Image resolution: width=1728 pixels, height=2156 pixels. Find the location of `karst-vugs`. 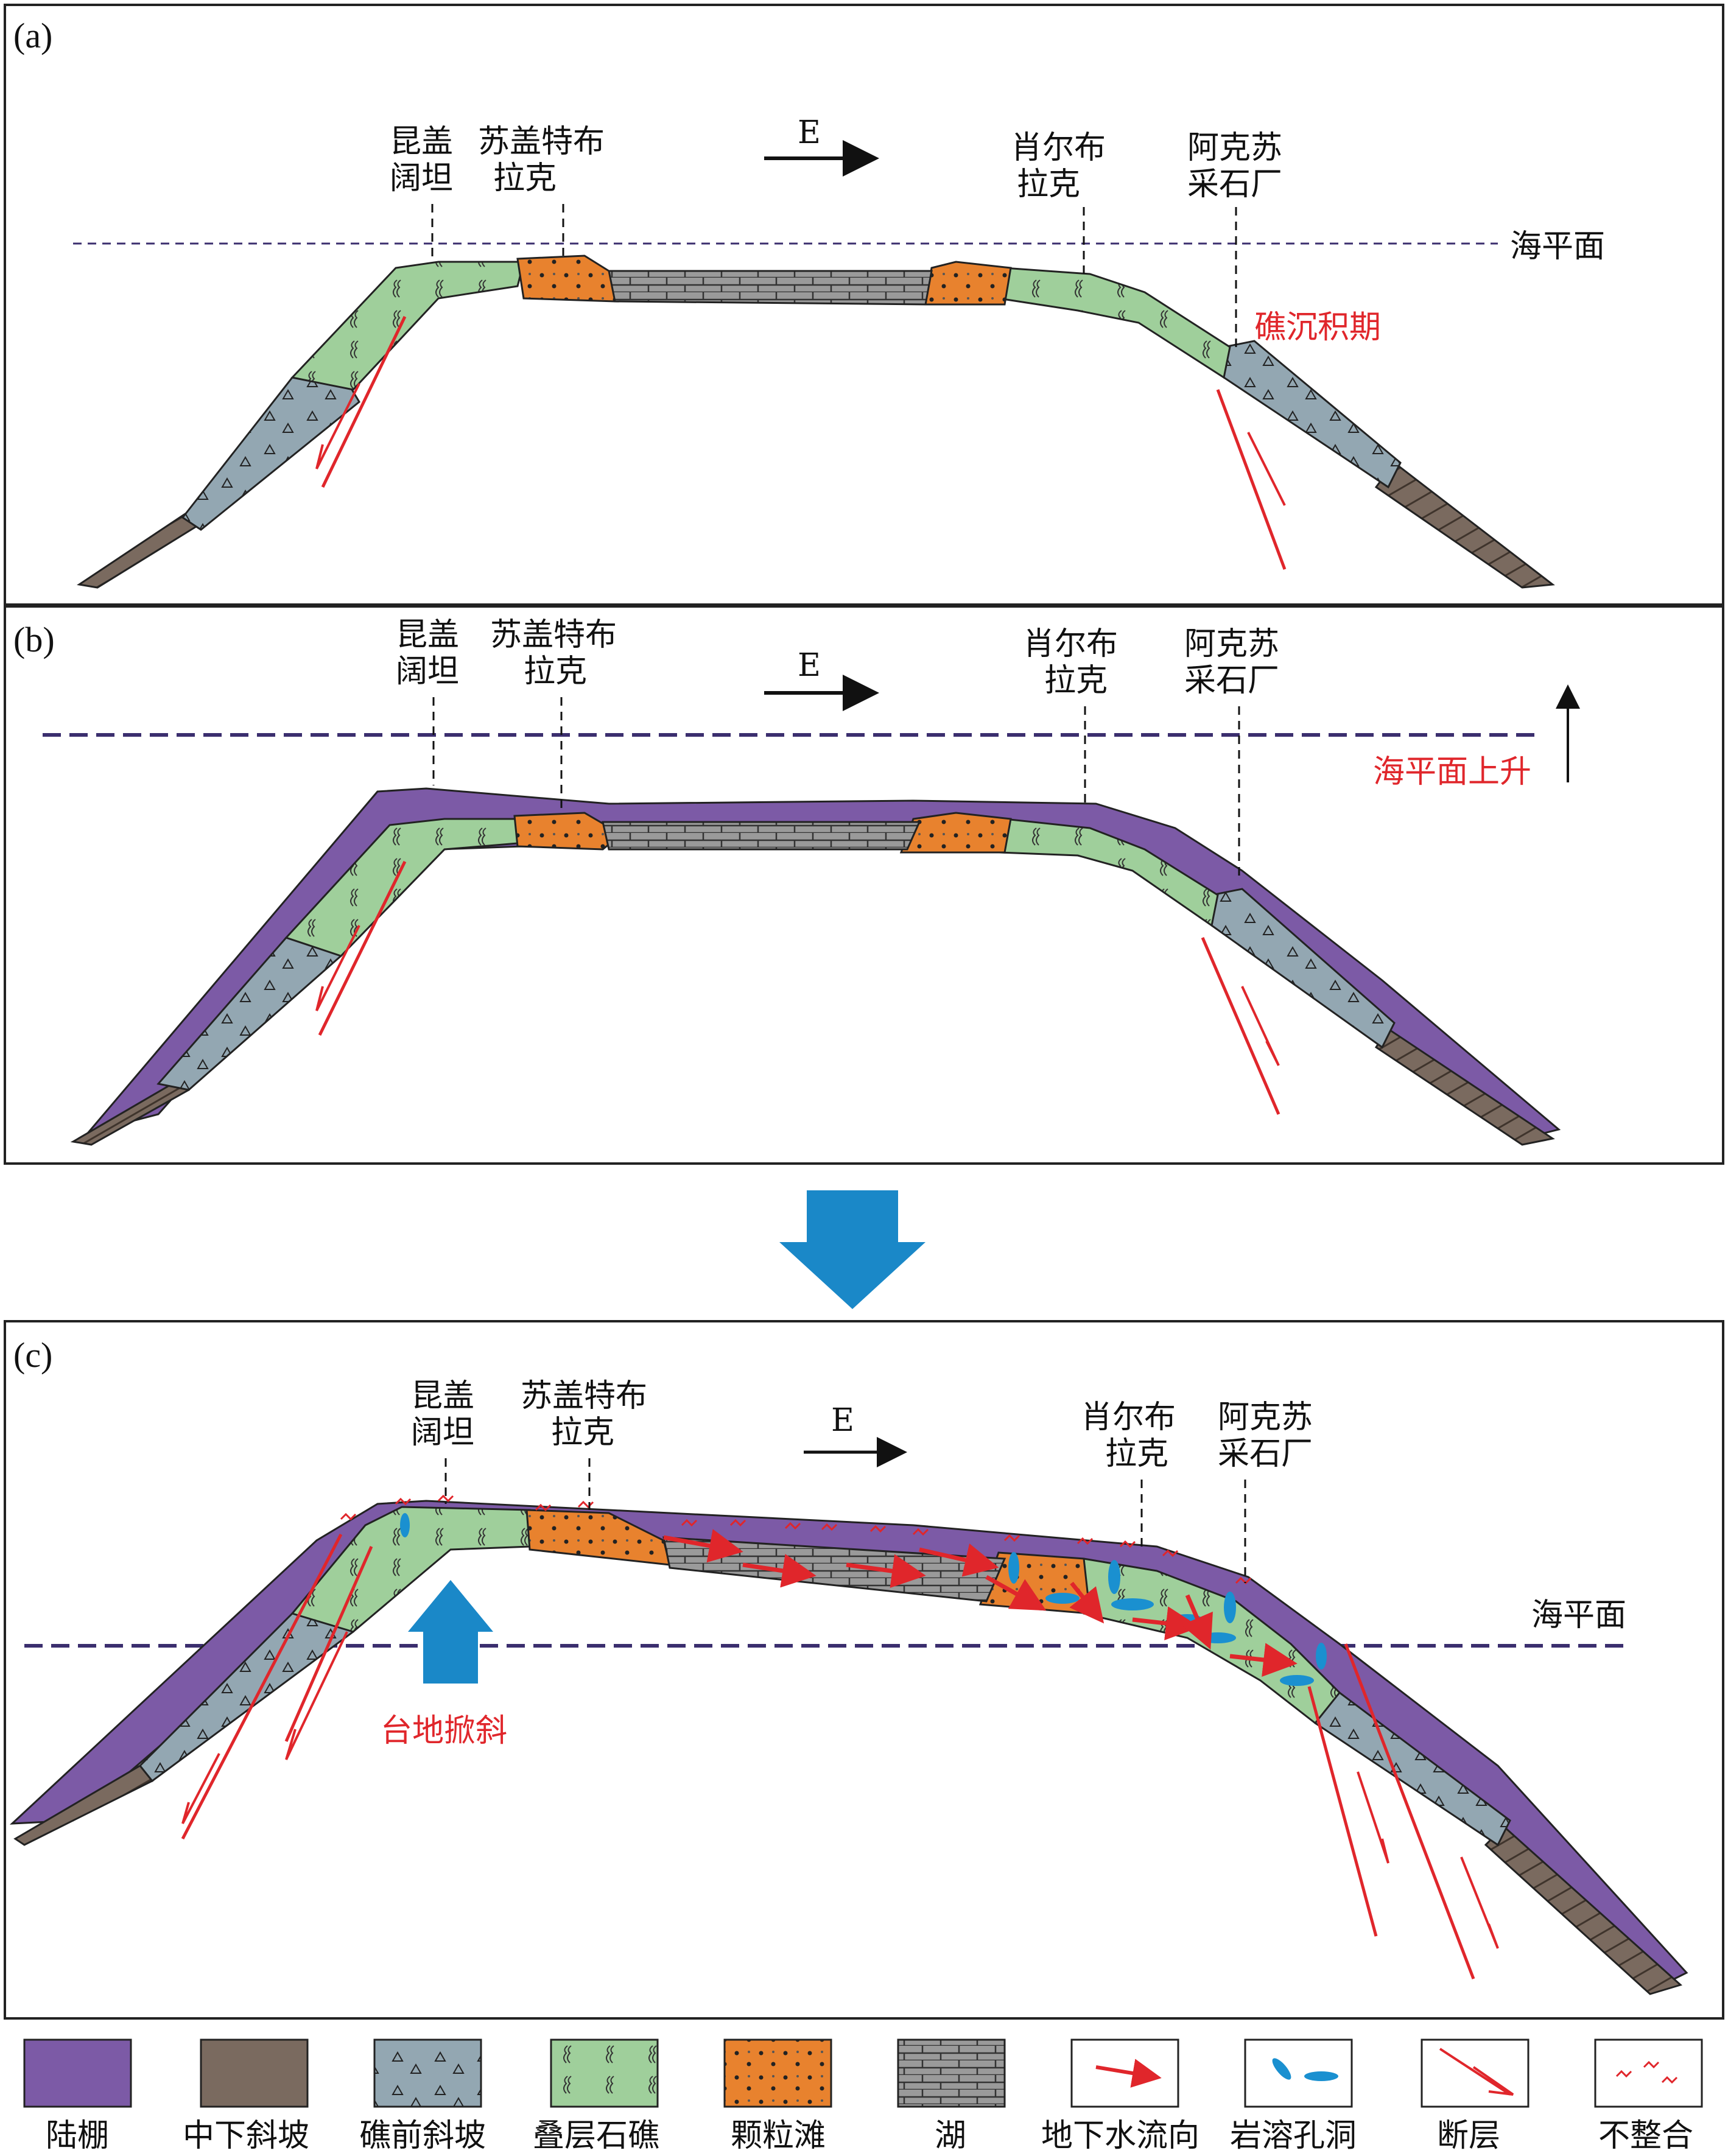

karst-vugs is located at coordinates (864, 1599).